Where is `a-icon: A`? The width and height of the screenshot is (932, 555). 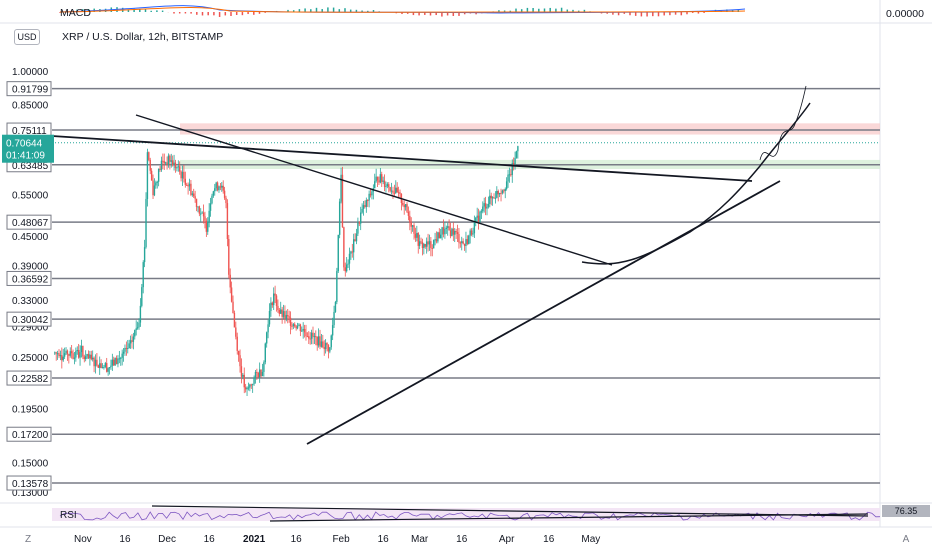 a-icon: A is located at coordinates (906, 539).